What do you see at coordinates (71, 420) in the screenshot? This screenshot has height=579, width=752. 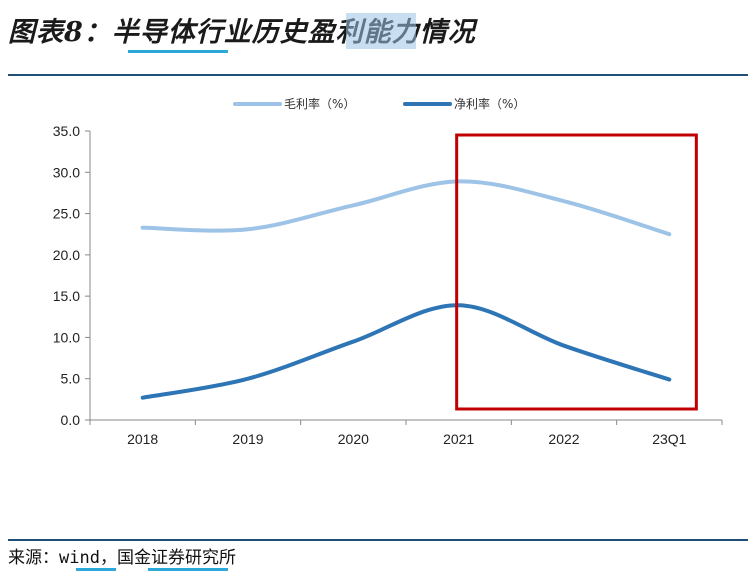 I see `y-tick-label: 0.0` at bounding box center [71, 420].